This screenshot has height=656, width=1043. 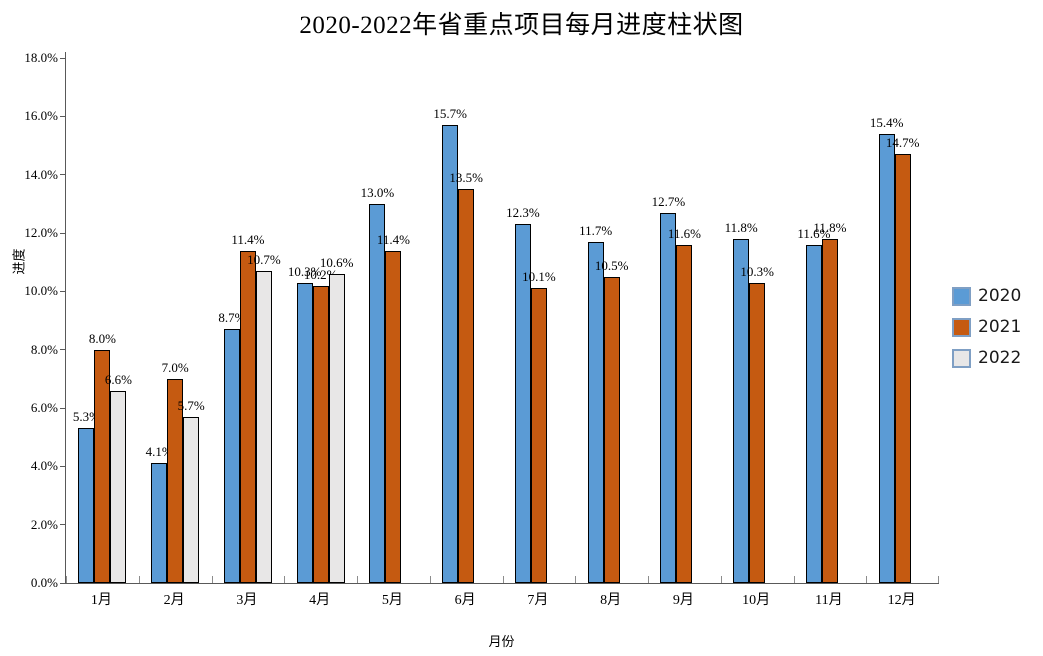 I want to click on y-tick-label: 8.0%, so click(x=44, y=349).